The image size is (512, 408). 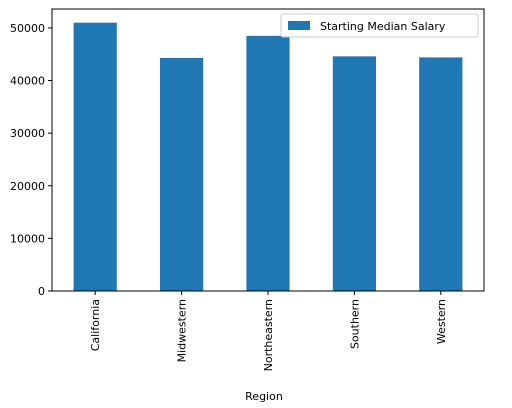 What do you see at coordinates (383, 26) in the screenshot?
I see `legend-label: Starting Median Salary` at bounding box center [383, 26].